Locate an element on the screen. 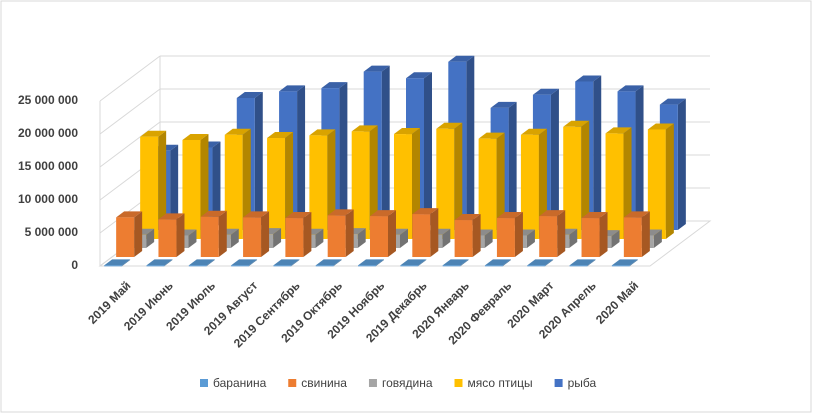 The image size is (813, 419). y-tick-label: 25 000 000 is located at coordinates (48, 100).